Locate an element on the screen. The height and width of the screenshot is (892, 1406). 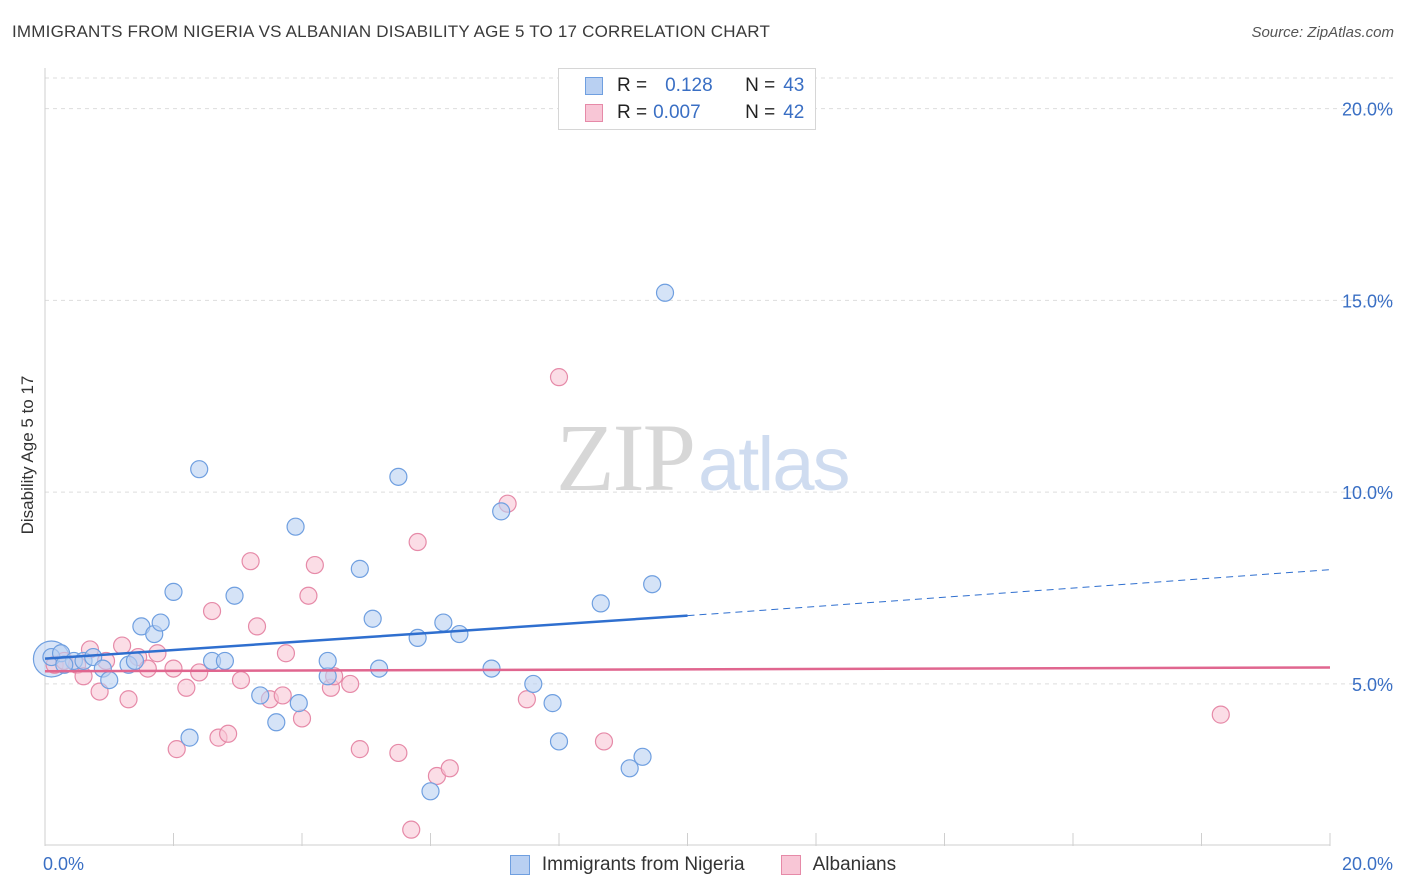
y-tick-label: 5.0% is located at coordinates (1372, 685).